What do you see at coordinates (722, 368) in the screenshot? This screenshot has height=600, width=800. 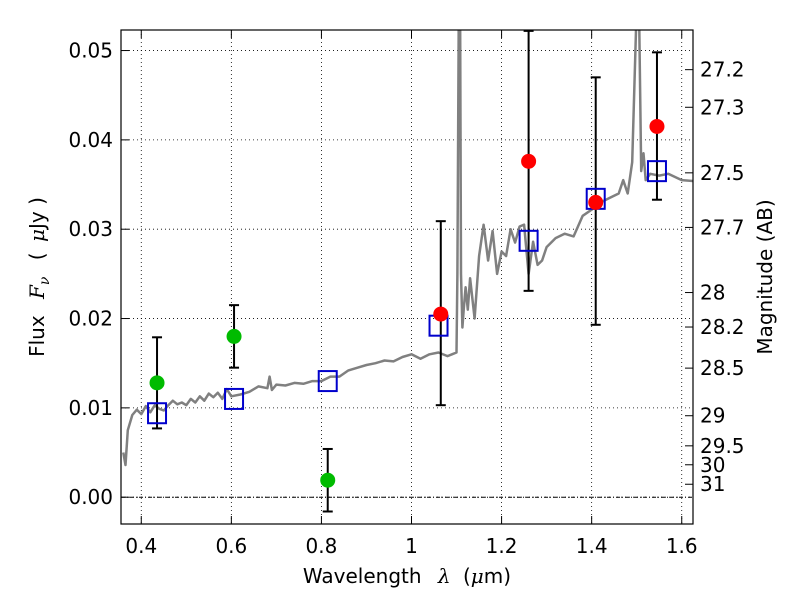 I see `magnitude-tick-label: 28.5` at bounding box center [722, 368].